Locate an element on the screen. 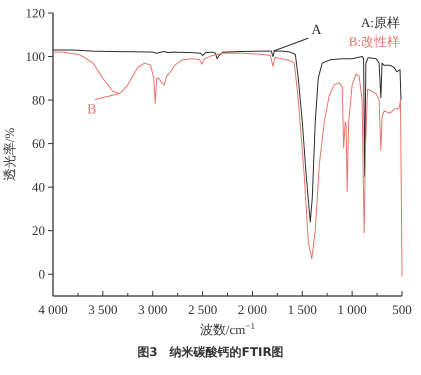 The image size is (421, 375). ytick: 100 is located at coordinates (35, 56).